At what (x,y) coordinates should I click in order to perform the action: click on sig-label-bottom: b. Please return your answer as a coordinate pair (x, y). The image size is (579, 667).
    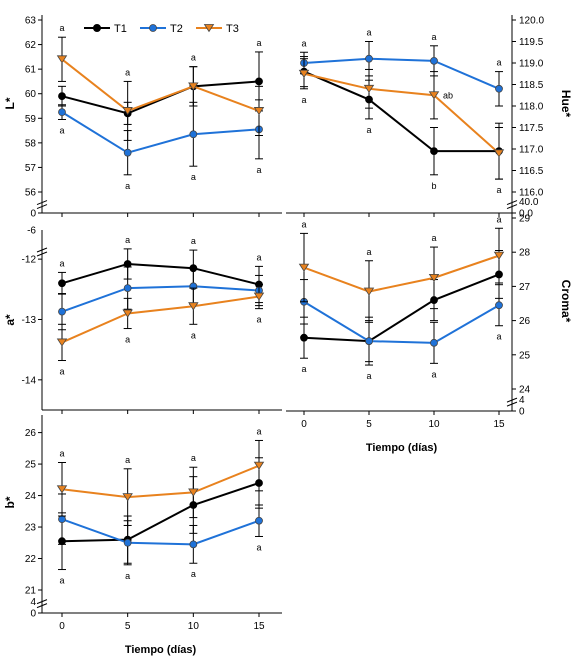
    Looking at the image, I should click on (433, 186).